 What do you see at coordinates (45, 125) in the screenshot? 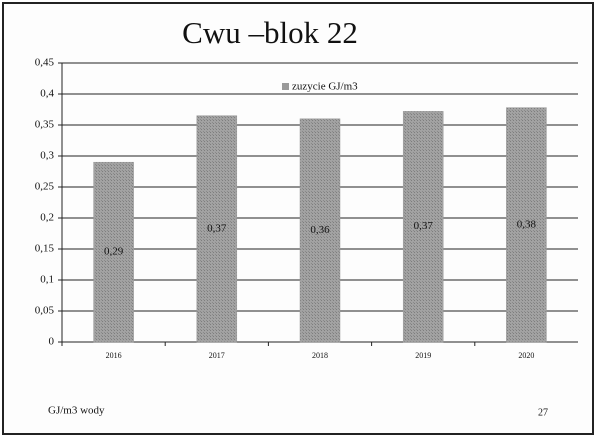
I see `y-tick-label: 0,35` at bounding box center [45, 125].